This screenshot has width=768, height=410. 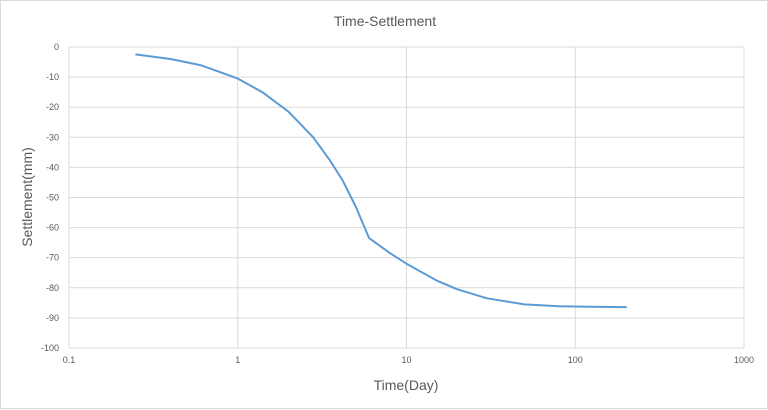 I want to click on y-tick-label: -90, so click(x=52, y=318).